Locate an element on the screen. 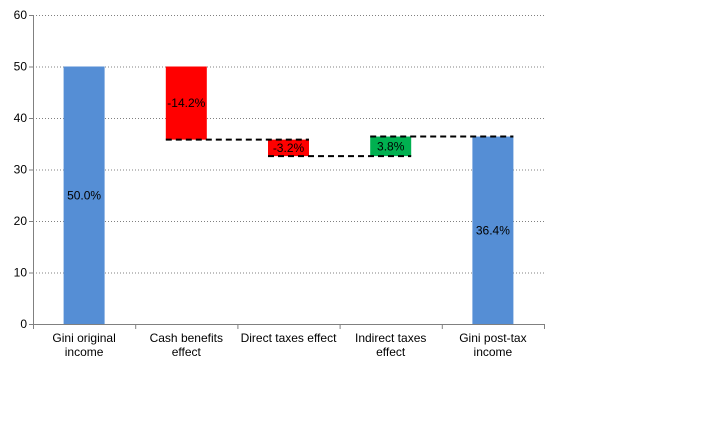 This screenshot has width=725, height=428. data-label-2: -3.2% is located at coordinates (289, 148).